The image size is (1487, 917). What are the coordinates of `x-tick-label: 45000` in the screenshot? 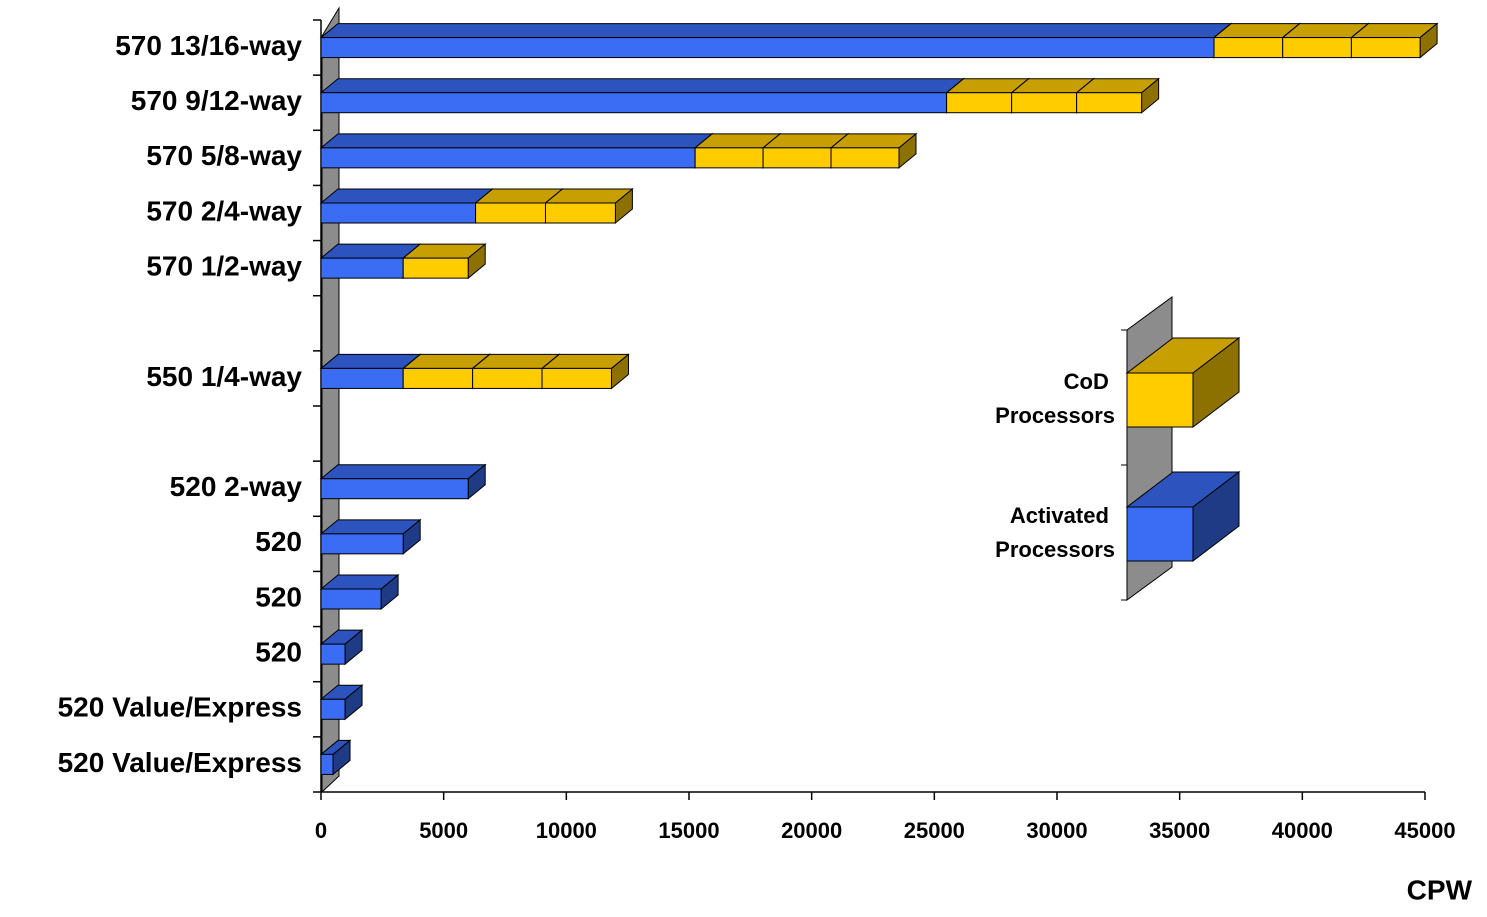 It's located at (1424, 830).